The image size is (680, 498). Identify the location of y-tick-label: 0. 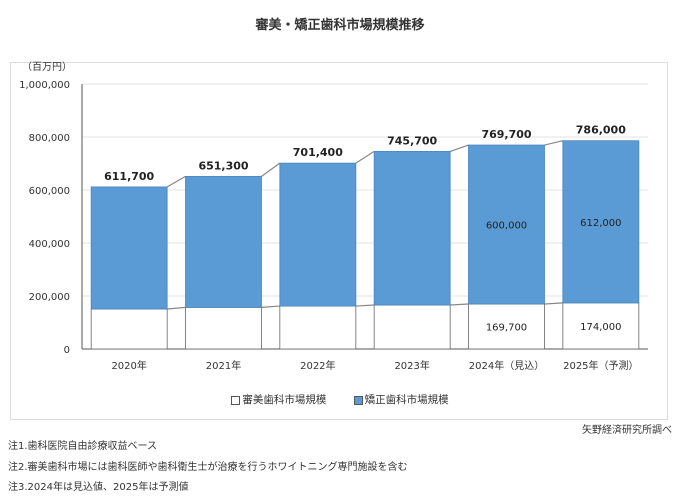
(67, 350).